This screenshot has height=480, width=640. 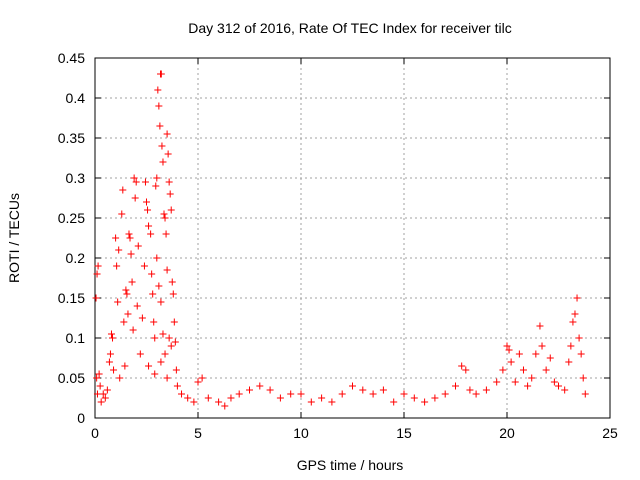 What do you see at coordinates (76, 338) in the screenshot?
I see `y-tick-label: 0.1` at bounding box center [76, 338].